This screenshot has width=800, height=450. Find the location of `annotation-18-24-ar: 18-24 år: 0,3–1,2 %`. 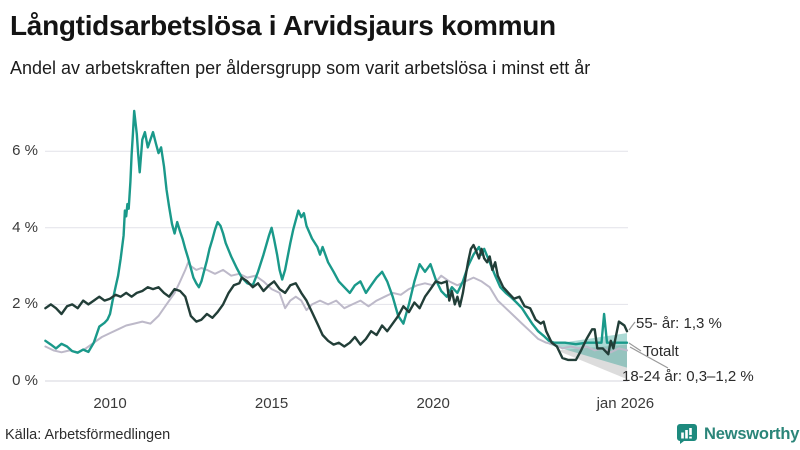

annotation-18-24-ar: 18-24 år: 0,3–1,2 % is located at coordinates (688, 376).